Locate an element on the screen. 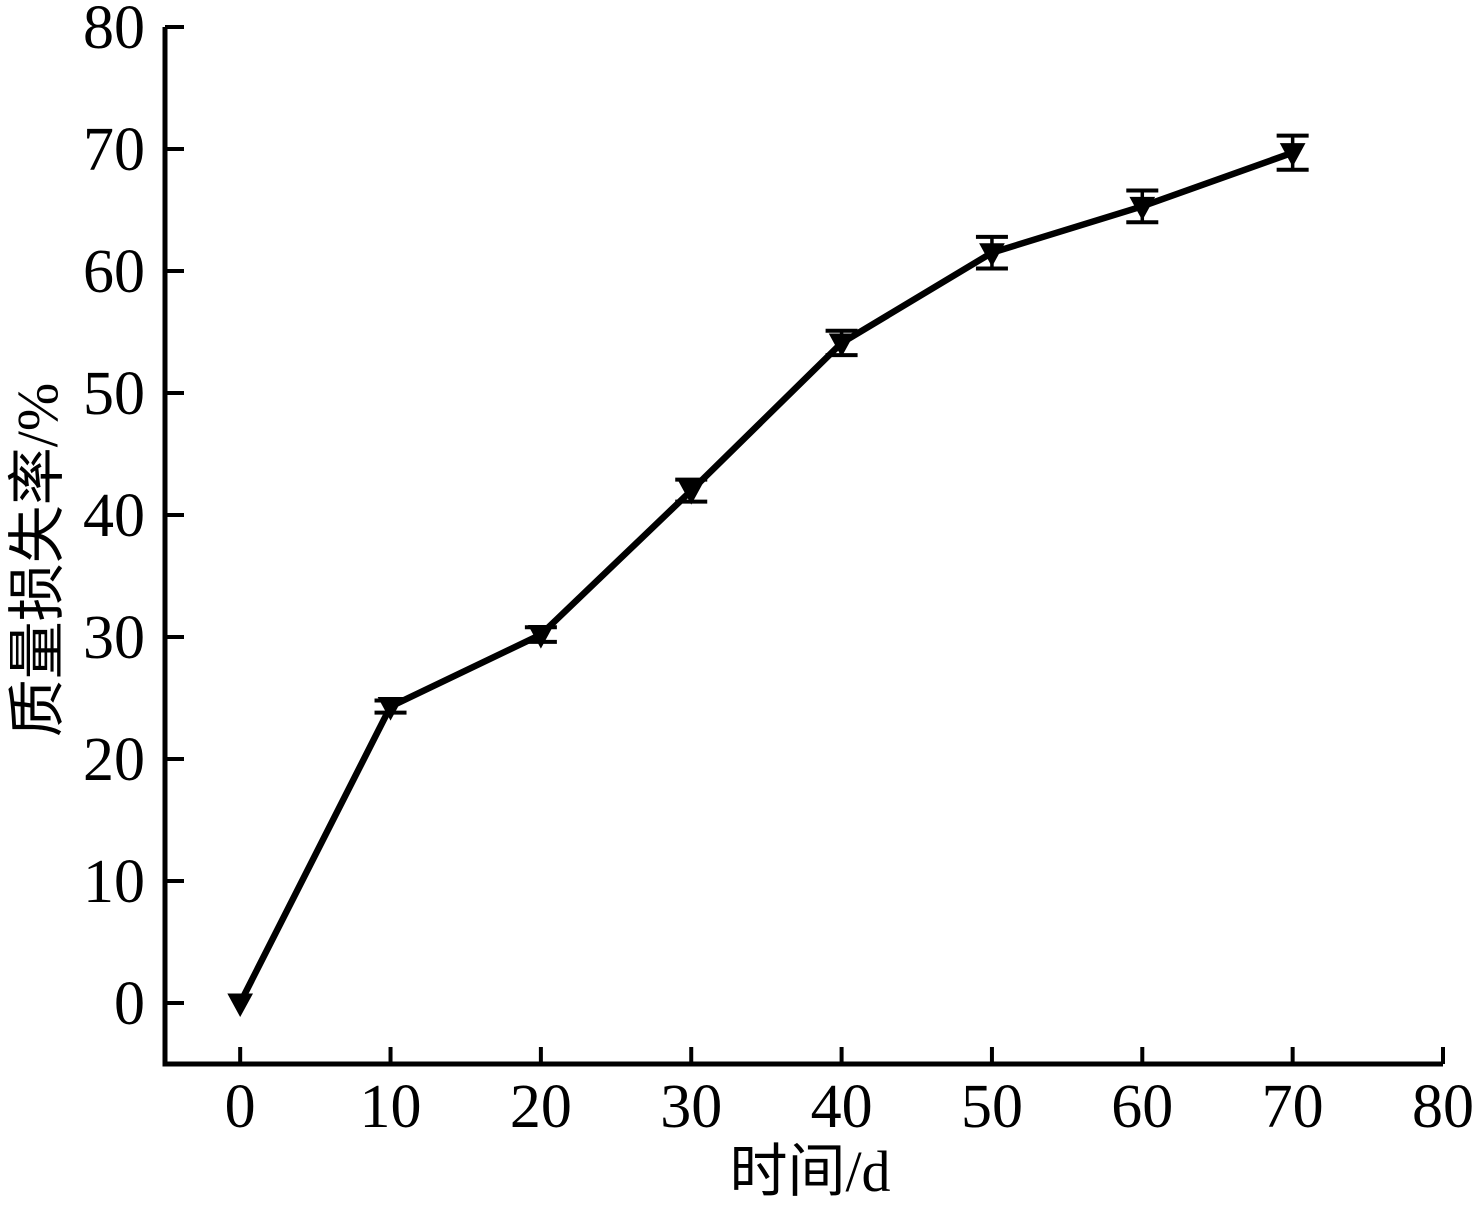 This screenshot has height=1217, width=1475. y-tick-label: 50 is located at coordinates (114, 394).